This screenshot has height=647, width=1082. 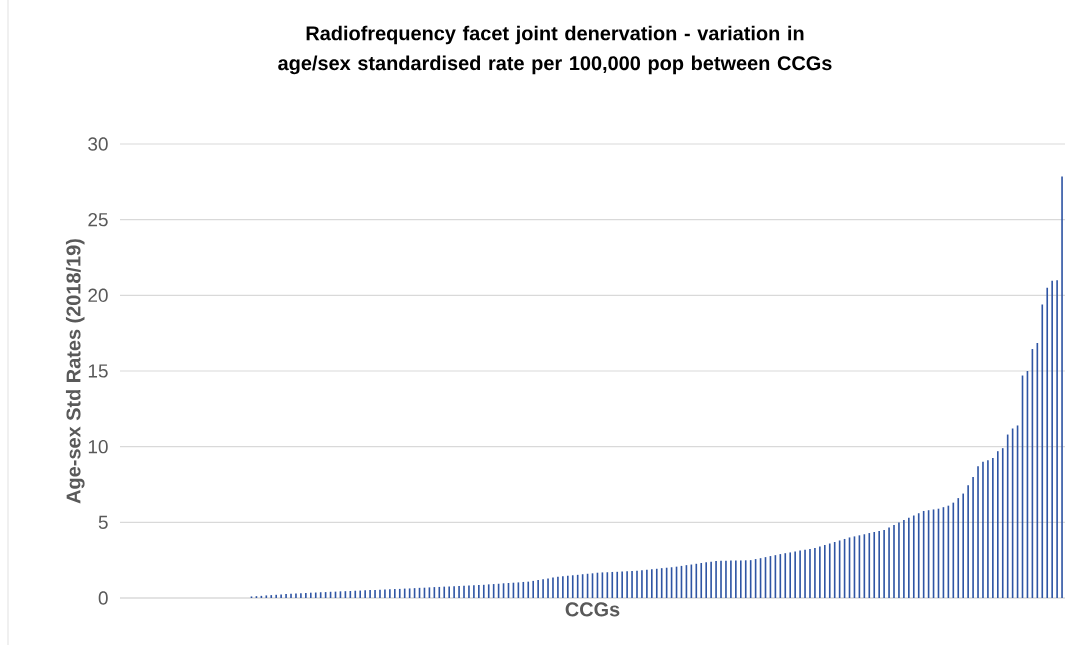 I want to click on y-tick-label: 5, so click(x=103, y=522).